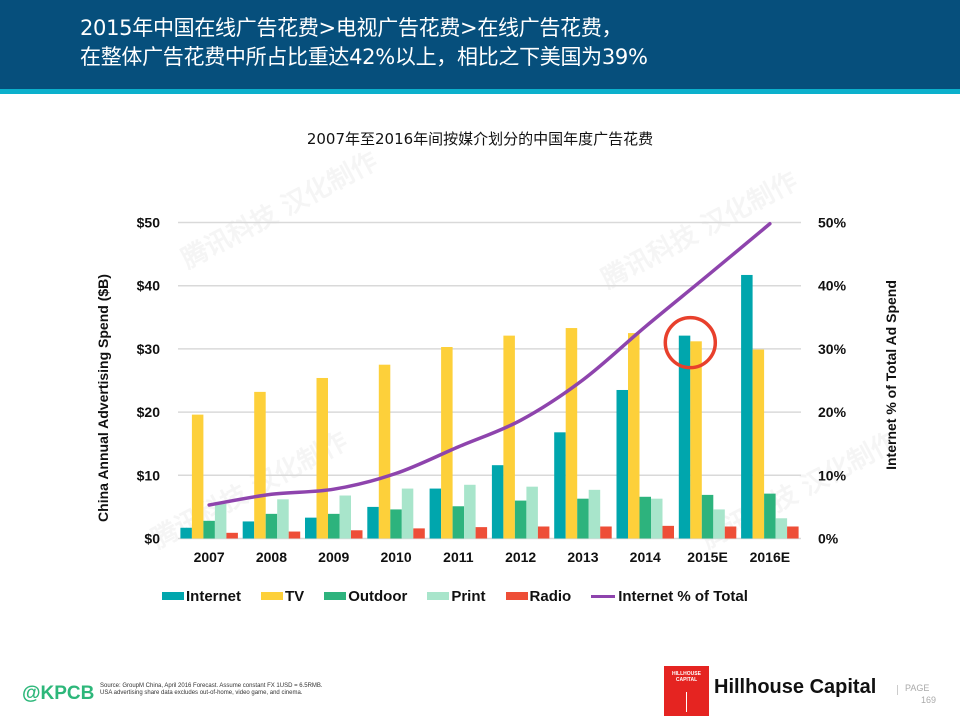  I want to click on bar-print-2012, so click(532, 512).